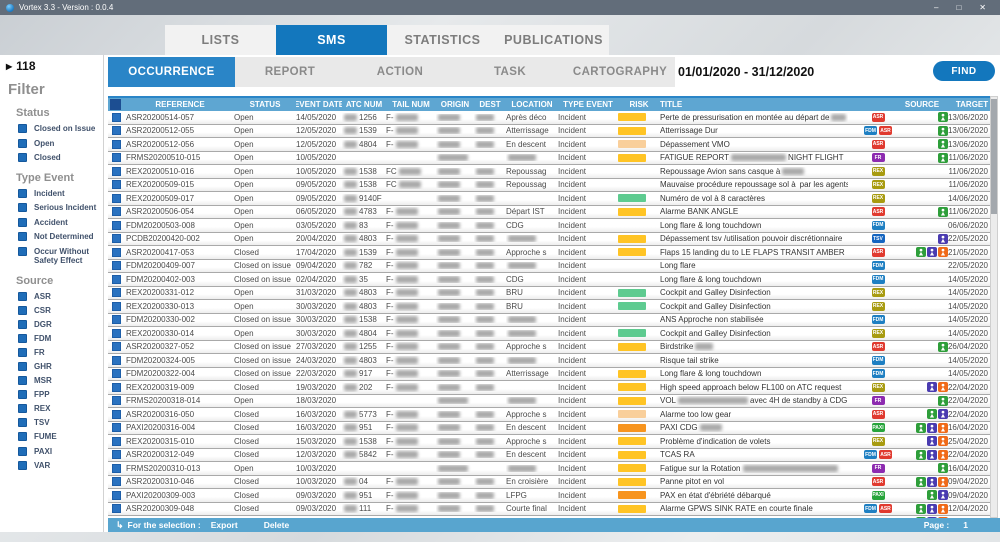 This screenshot has width=1000, height=542. I want to click on subtab-task: TASK, so click(510, 72).